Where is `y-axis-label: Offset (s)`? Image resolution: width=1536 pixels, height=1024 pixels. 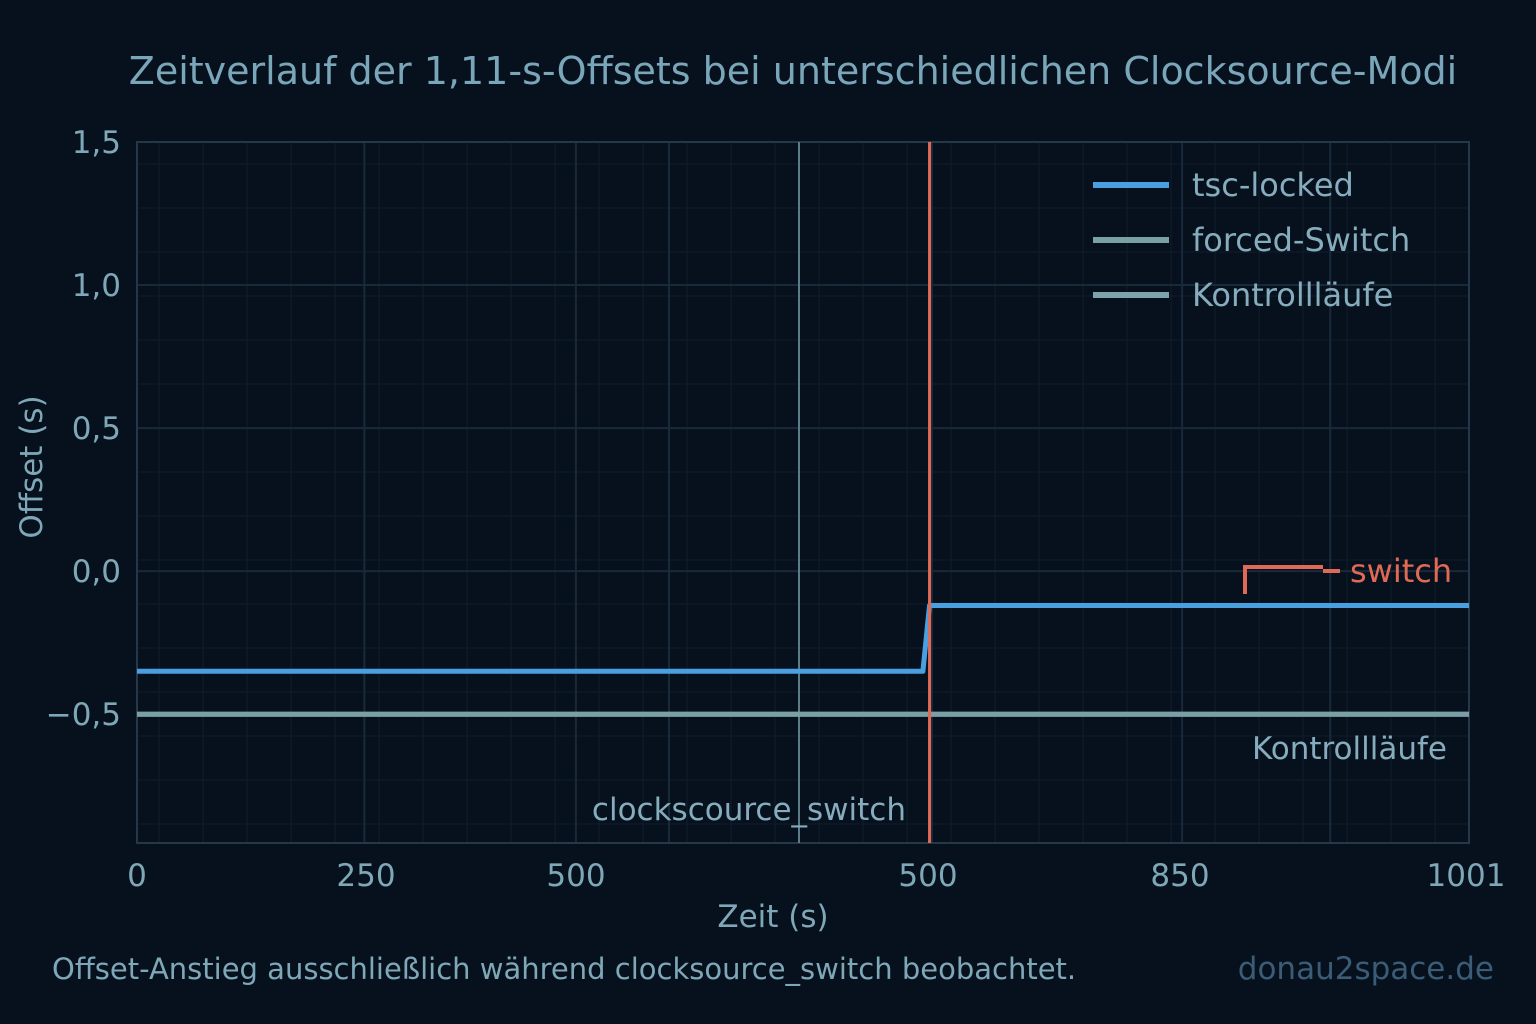
y-axis-label: Offset (s) is located at coordinates (32, 466).